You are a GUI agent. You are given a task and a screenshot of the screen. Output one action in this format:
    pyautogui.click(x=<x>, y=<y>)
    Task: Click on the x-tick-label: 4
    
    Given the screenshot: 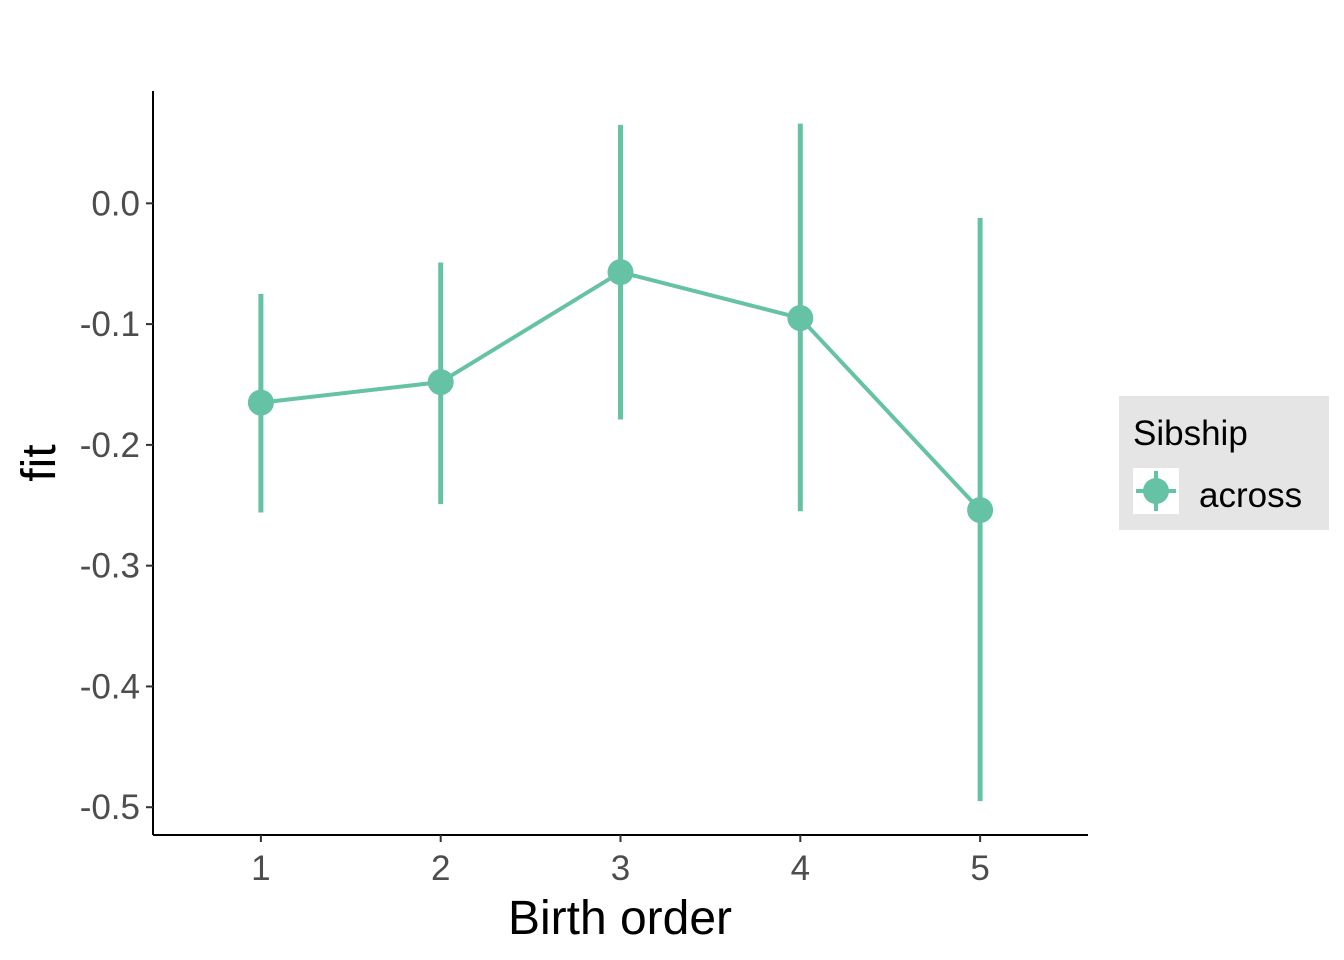 What is the action you would take?
    pyautogui.click(x=800, y=868)
    